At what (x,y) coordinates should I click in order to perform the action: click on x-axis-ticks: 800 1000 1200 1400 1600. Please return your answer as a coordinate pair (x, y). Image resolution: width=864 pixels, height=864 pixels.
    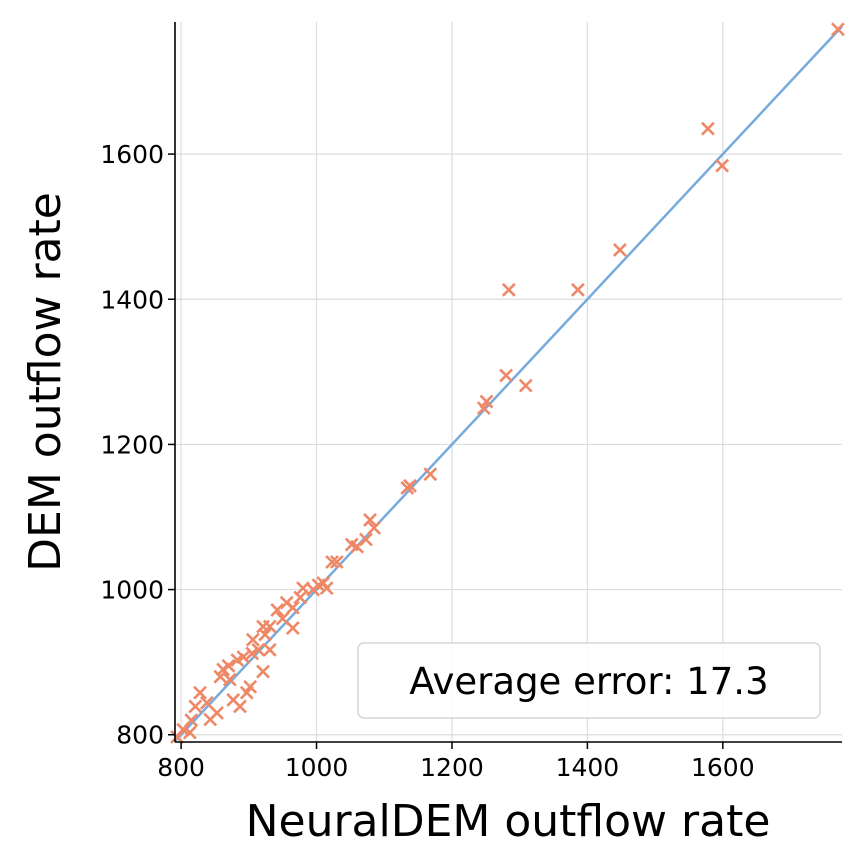
    Looking at the image, I should click on (456, 762).